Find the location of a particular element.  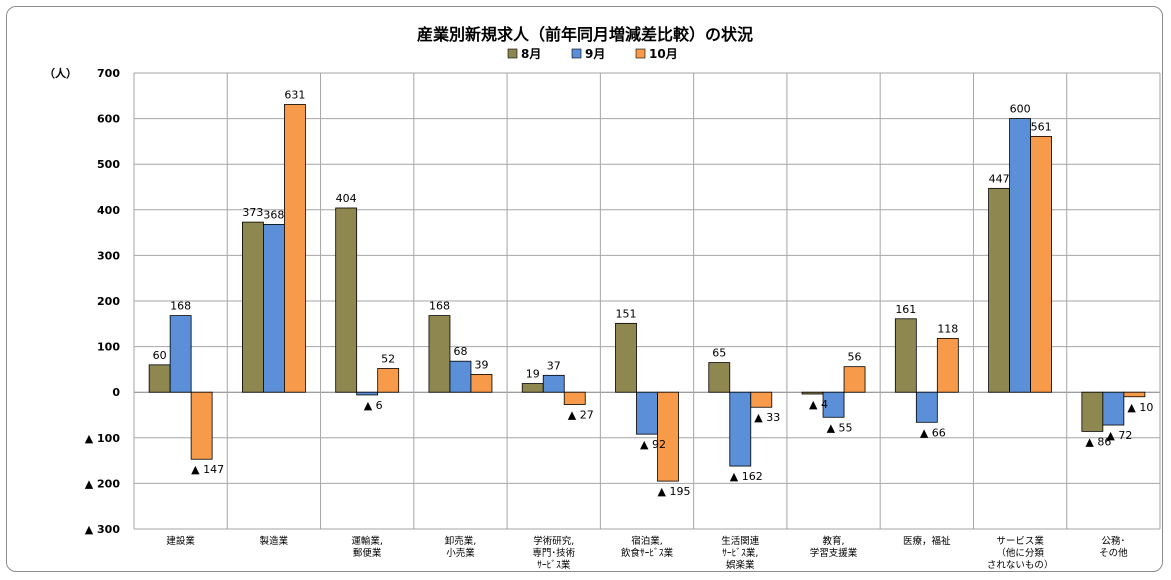

data-label: ▲ 33 is located at coordinates (767, 417).